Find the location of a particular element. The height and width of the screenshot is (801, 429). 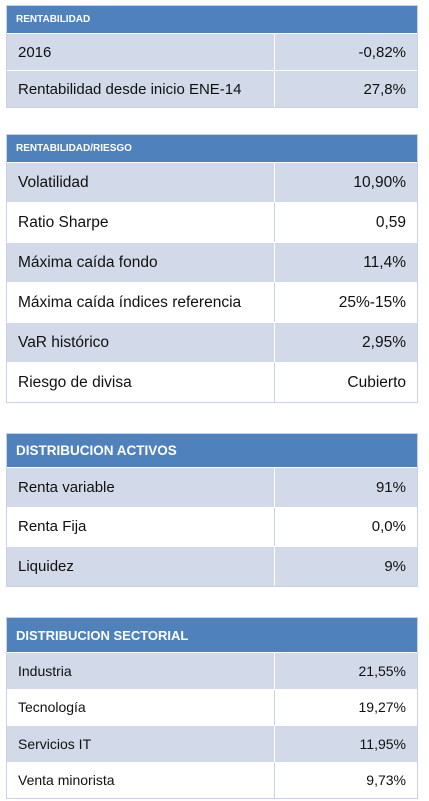

section-header-rentabilidad-riesgo: RENTABILIDAD/RIESGO is located at coordinates (212, 148).